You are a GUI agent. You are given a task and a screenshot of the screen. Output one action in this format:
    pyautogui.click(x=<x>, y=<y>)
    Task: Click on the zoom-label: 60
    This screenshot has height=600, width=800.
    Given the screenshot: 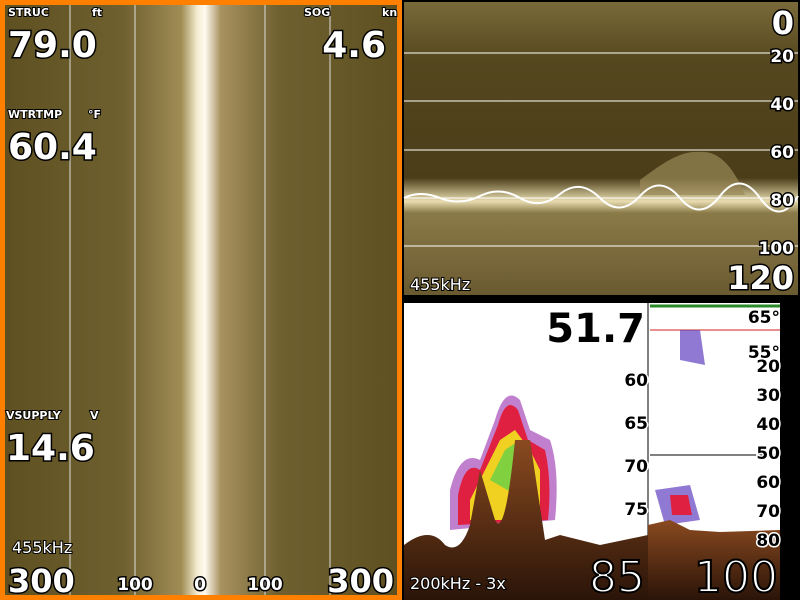 What is the action you would take?
    pyautogui.click(x=636, y=381)
    